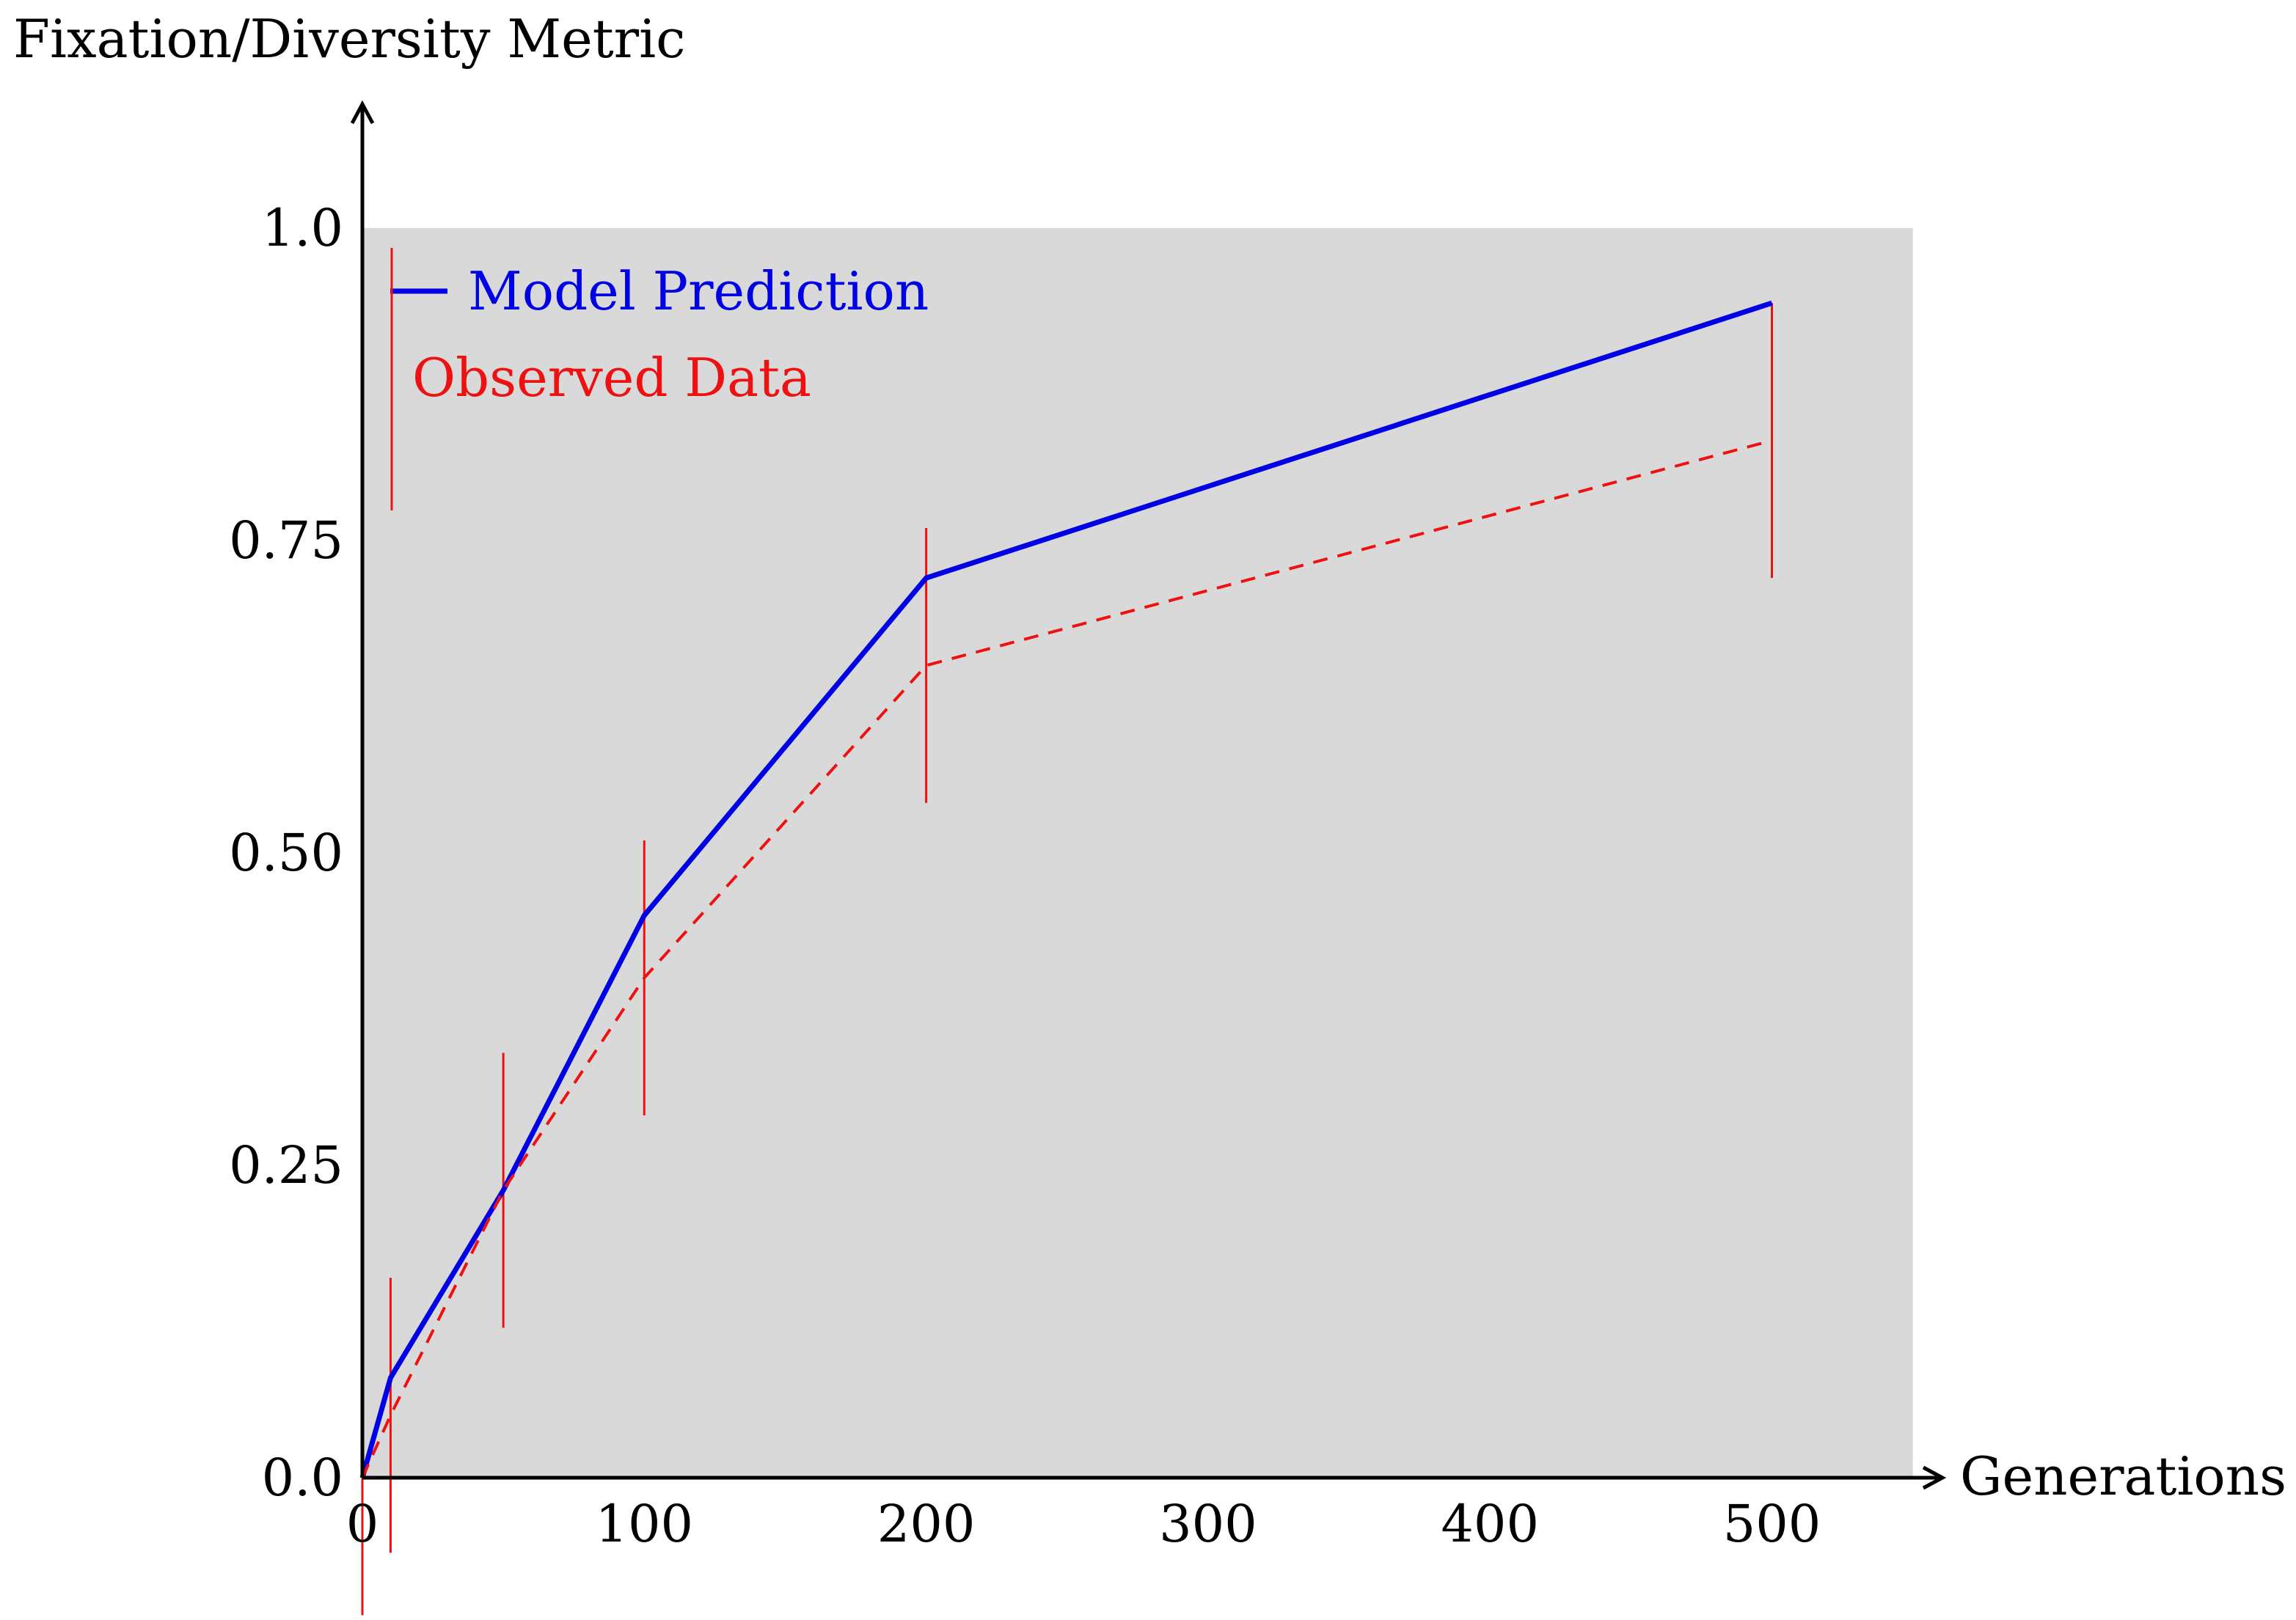 The height and width of the screenshot is (1620, 2296). Describe the element at coordinates (302, 228) in the screenshot. I see `y-tick-label: 1.0` at that location.